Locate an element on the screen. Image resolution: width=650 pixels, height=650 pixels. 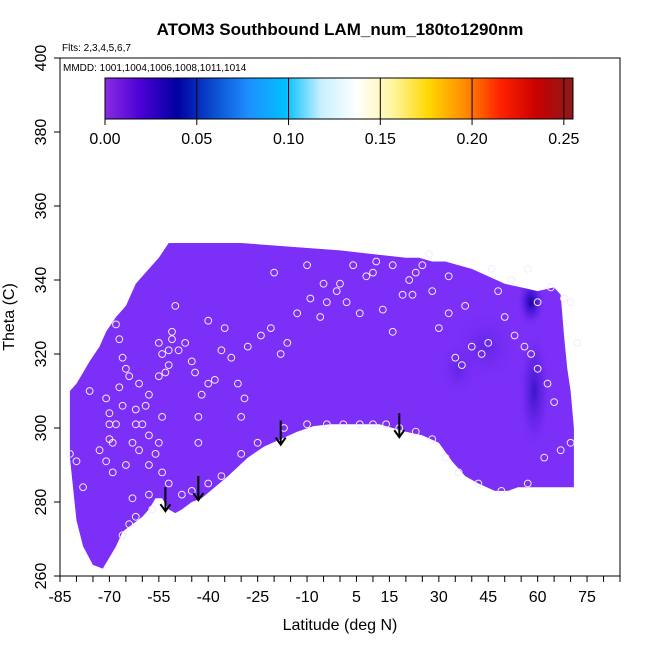
arrows is located at coordinates (282, 463).